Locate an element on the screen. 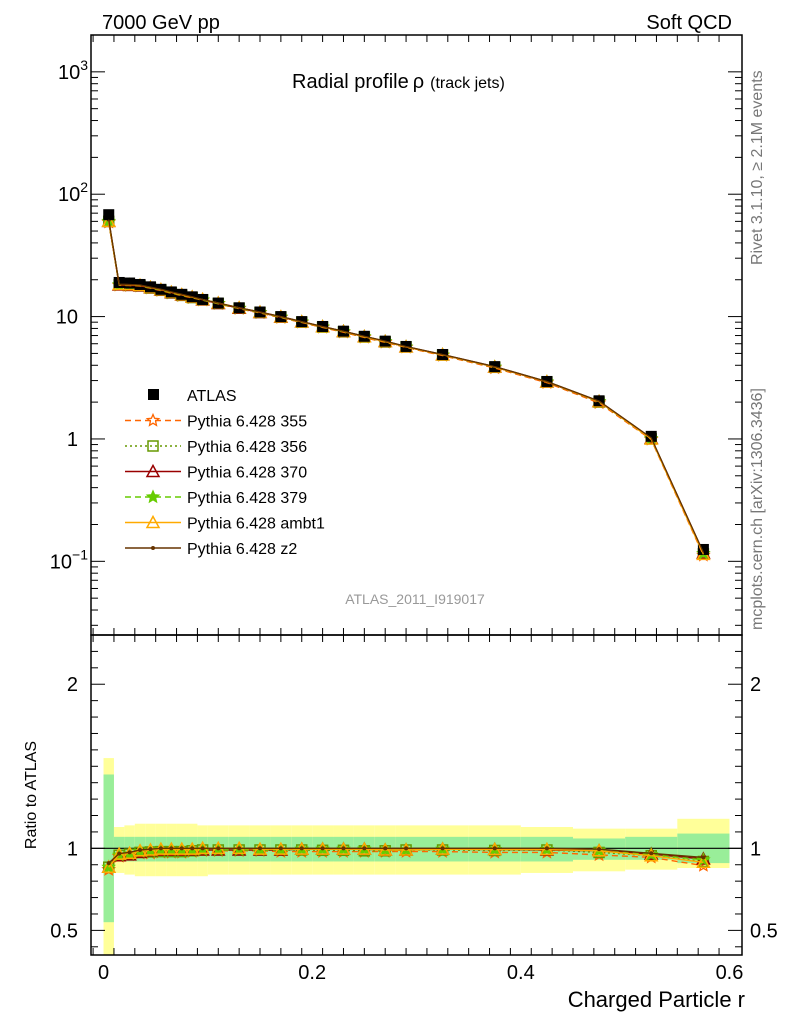 The width and height of the screenshot is (786, 1024). legend-entry-1: Pythia 6.428 356 is located at coordinates (216, 447).